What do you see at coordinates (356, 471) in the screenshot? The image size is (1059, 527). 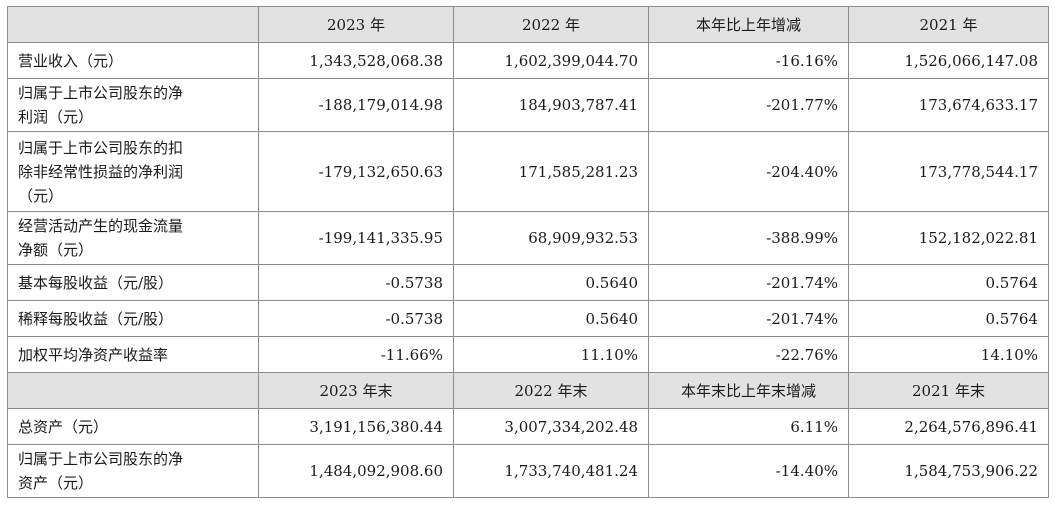 I see `value-cell: 1,484,092,908.60` at bounding box center [356, 471].